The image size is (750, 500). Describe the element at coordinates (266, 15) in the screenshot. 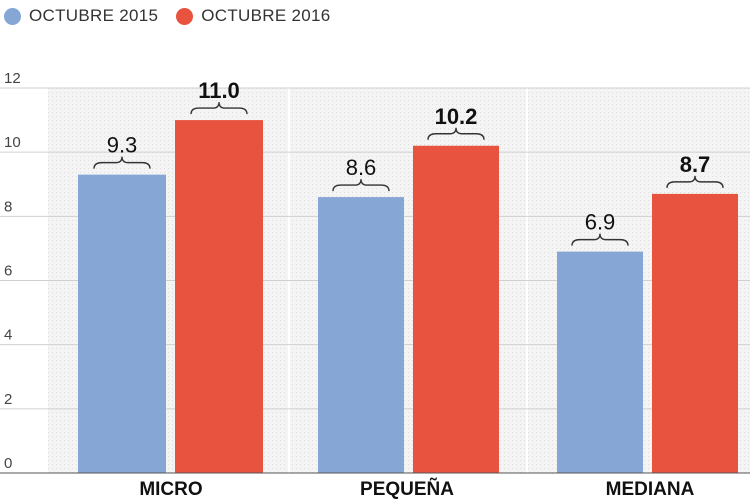

I see `legend-label-2016: OCTUBRE 2016` at that location.